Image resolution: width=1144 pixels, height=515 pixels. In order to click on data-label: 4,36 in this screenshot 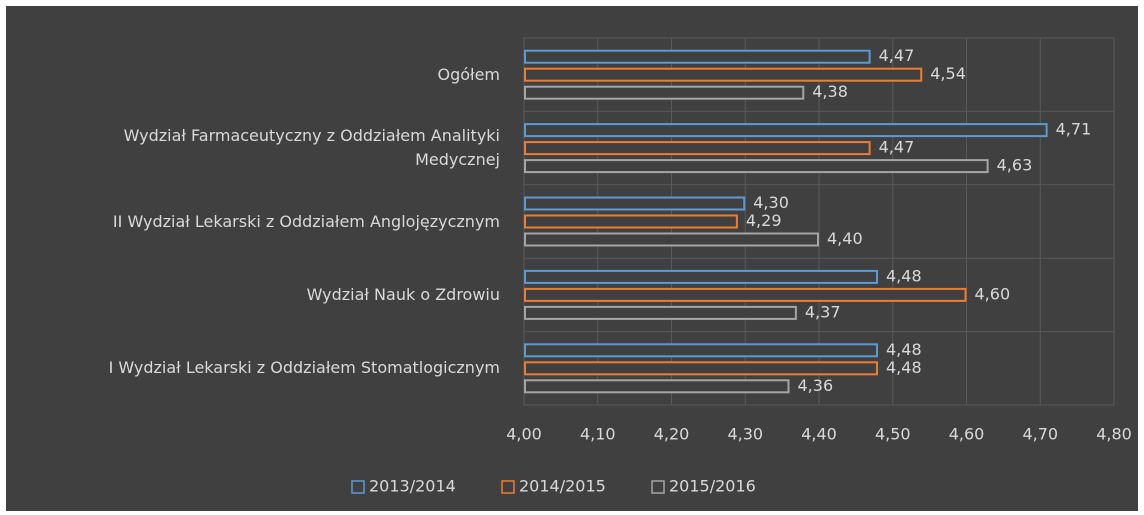, I will do `click(816, 385)`.